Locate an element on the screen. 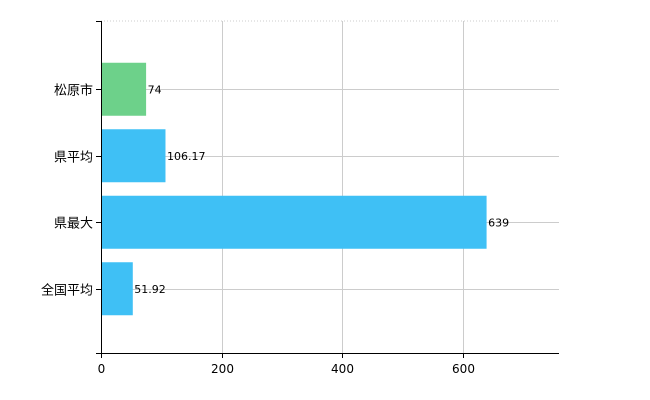 Image resolution: width=650 pixels, height=400 pixels. category-label-0: 松原市 is located at coordinates (73, 91).